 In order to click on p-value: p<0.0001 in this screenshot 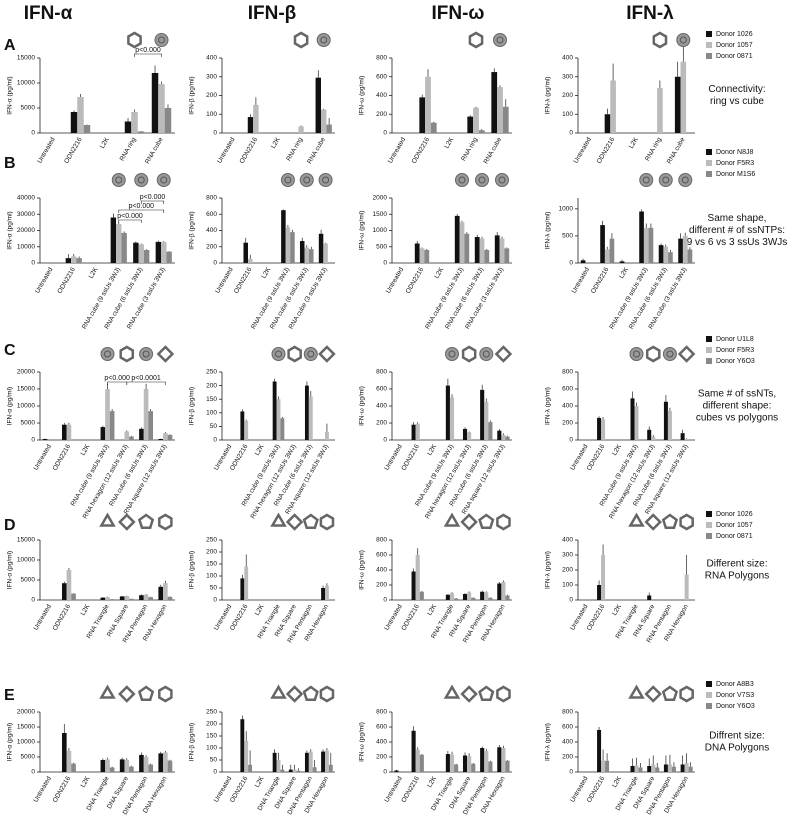, I will do `click(145, 378)`.